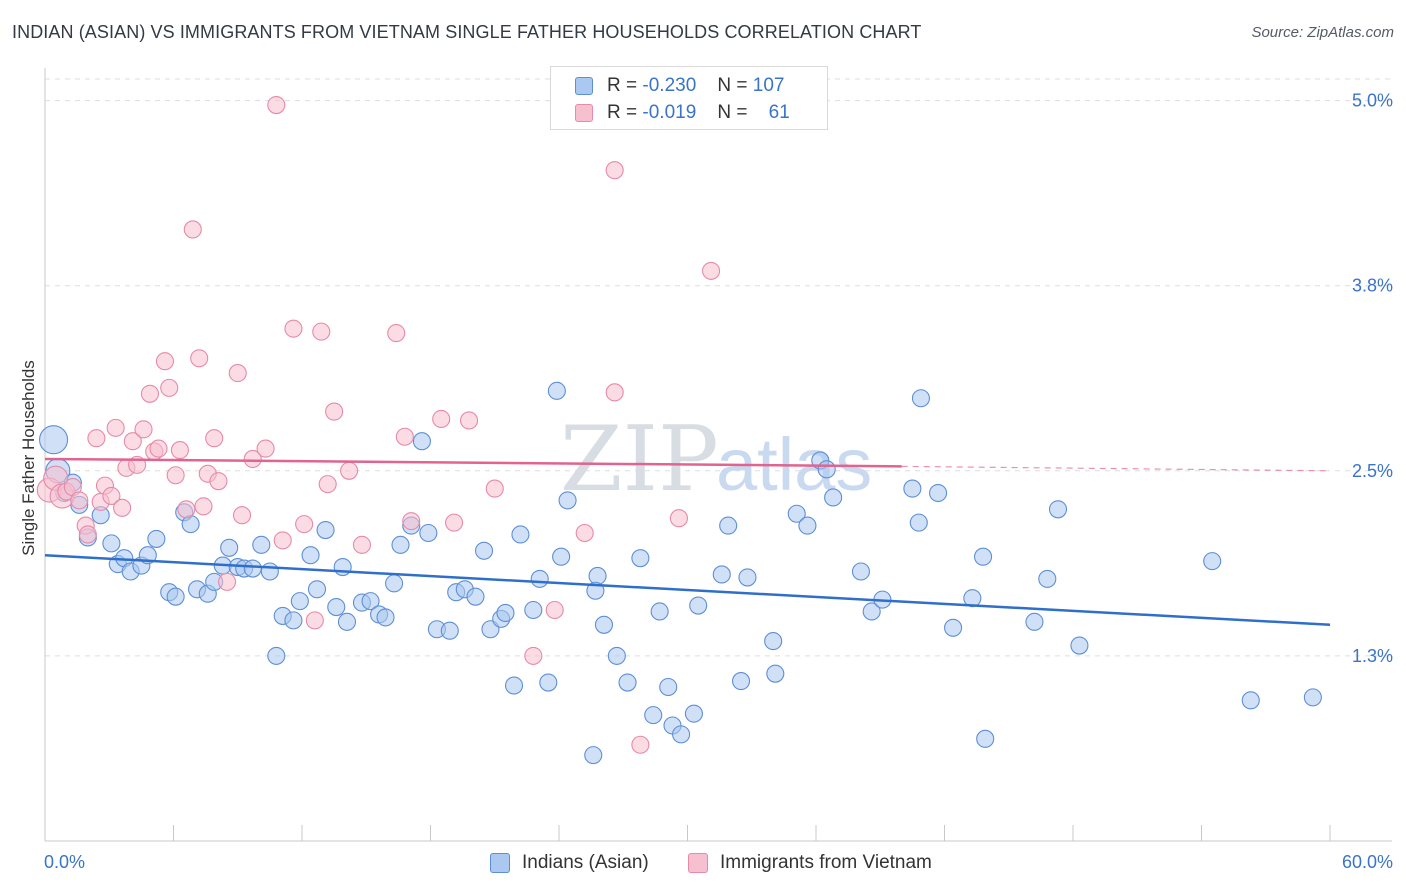 The image size is (1406, 892). Describe the element at coordinates (473, 462) in the screenshot. I see `trend-line-immigrants-vietnam` at that location.